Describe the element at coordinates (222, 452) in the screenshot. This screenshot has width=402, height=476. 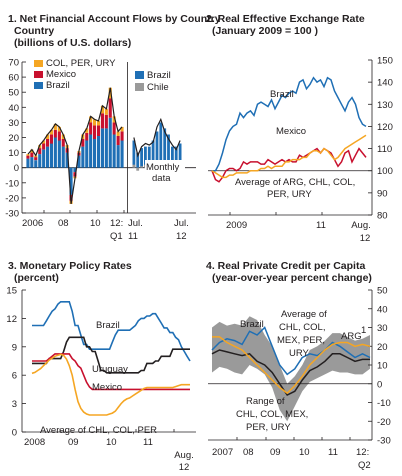
I see `x-tick-label: 2007` at that location.